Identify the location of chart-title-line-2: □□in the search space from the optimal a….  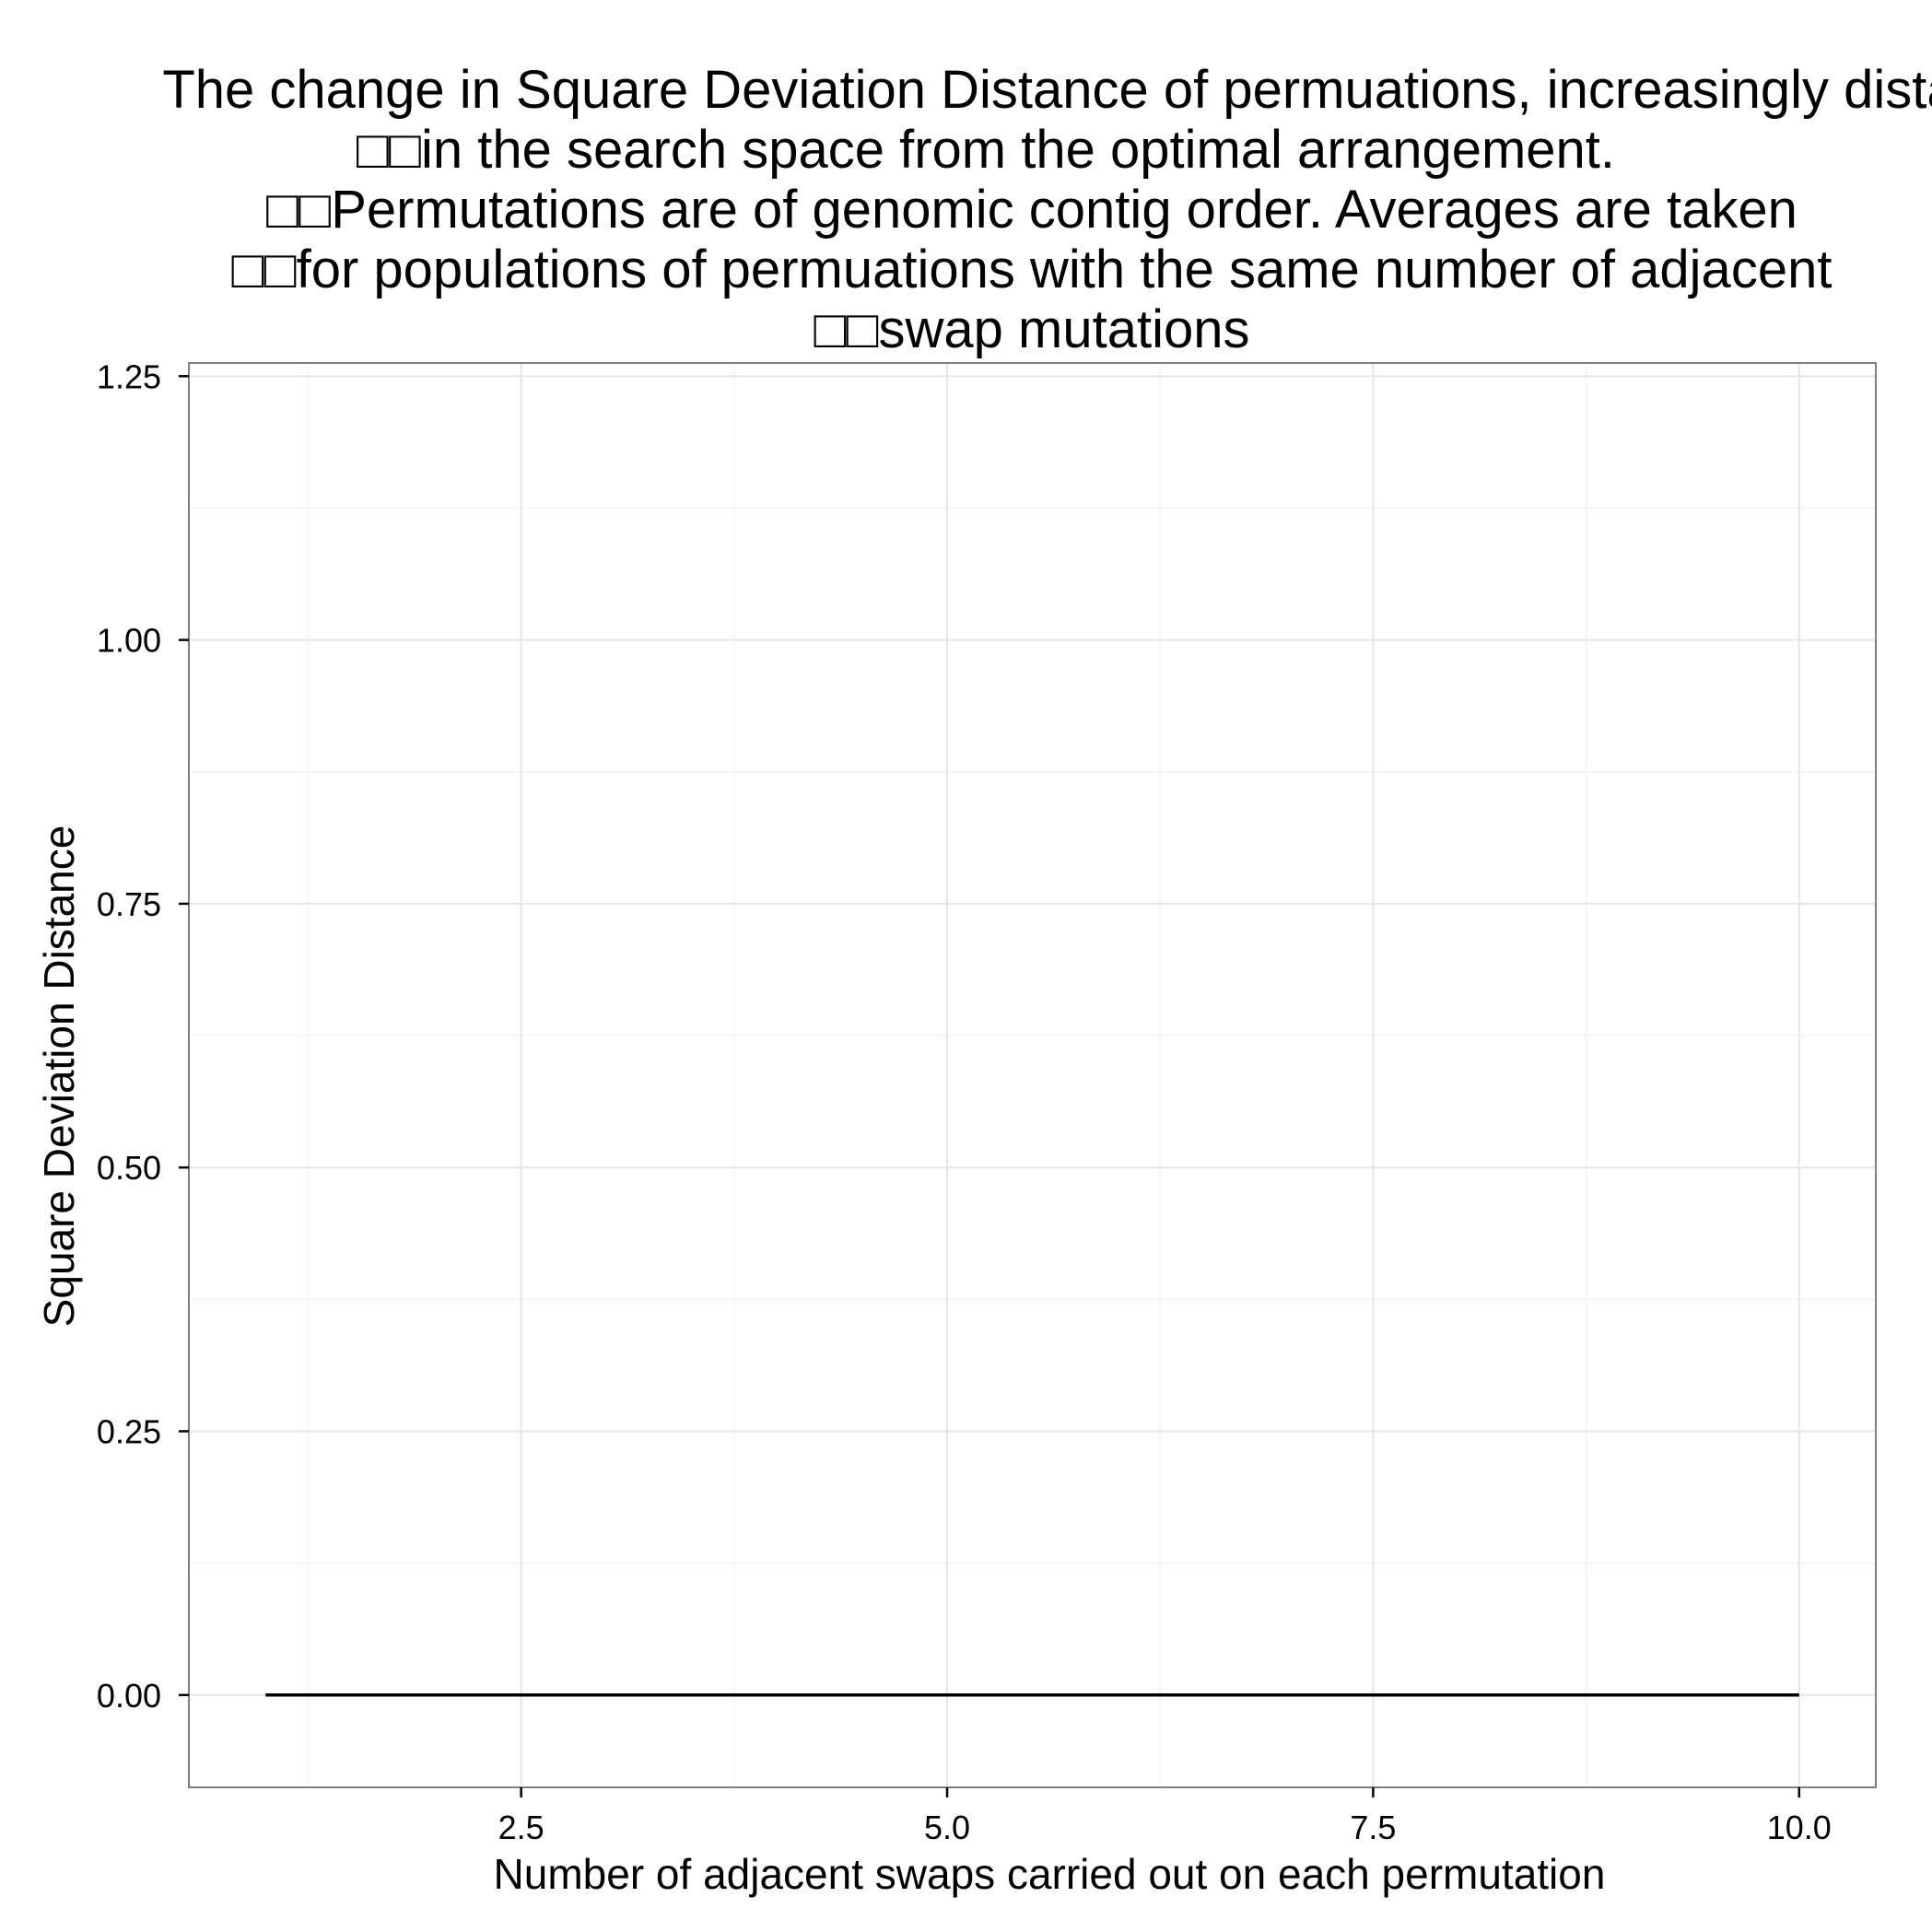
(986, 150).